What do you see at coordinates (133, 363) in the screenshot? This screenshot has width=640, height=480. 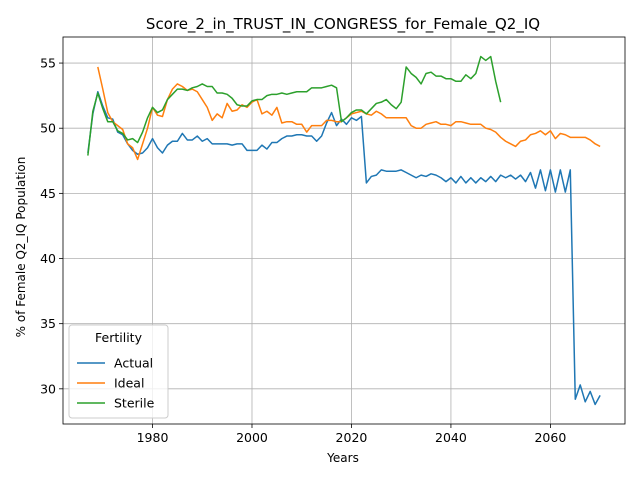 I see `legend-entry-actual: Actual` at bounding box center [133, 363].